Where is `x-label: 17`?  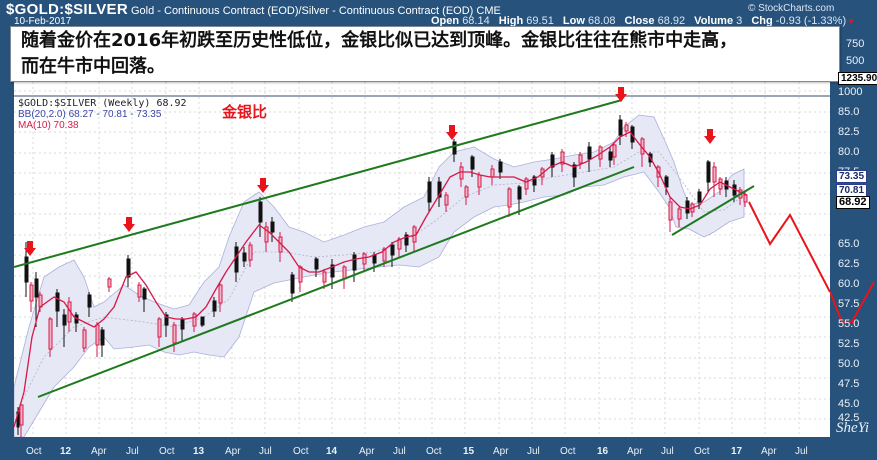 x-label: 17 is located at coordinates (737, 451).